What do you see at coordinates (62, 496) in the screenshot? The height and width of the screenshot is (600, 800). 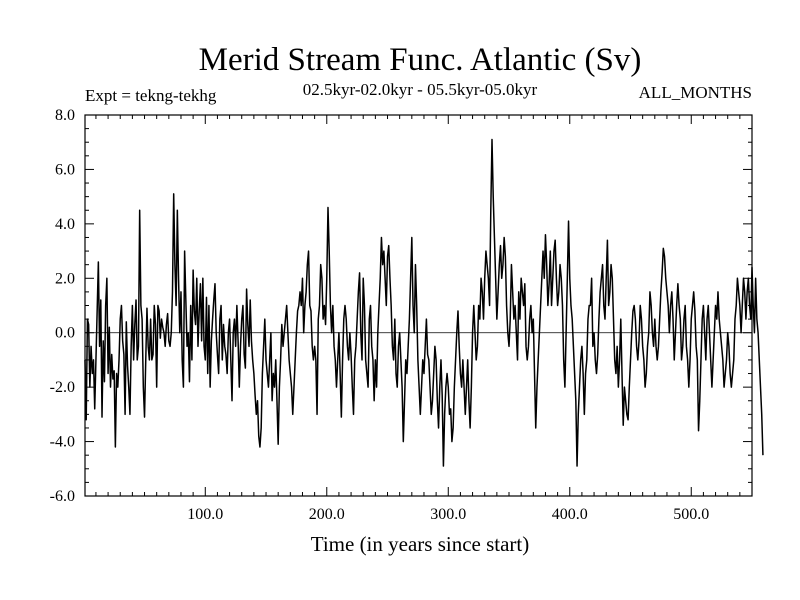 I see `y-tick-label: -6.0` at bounding box center [62, 496].